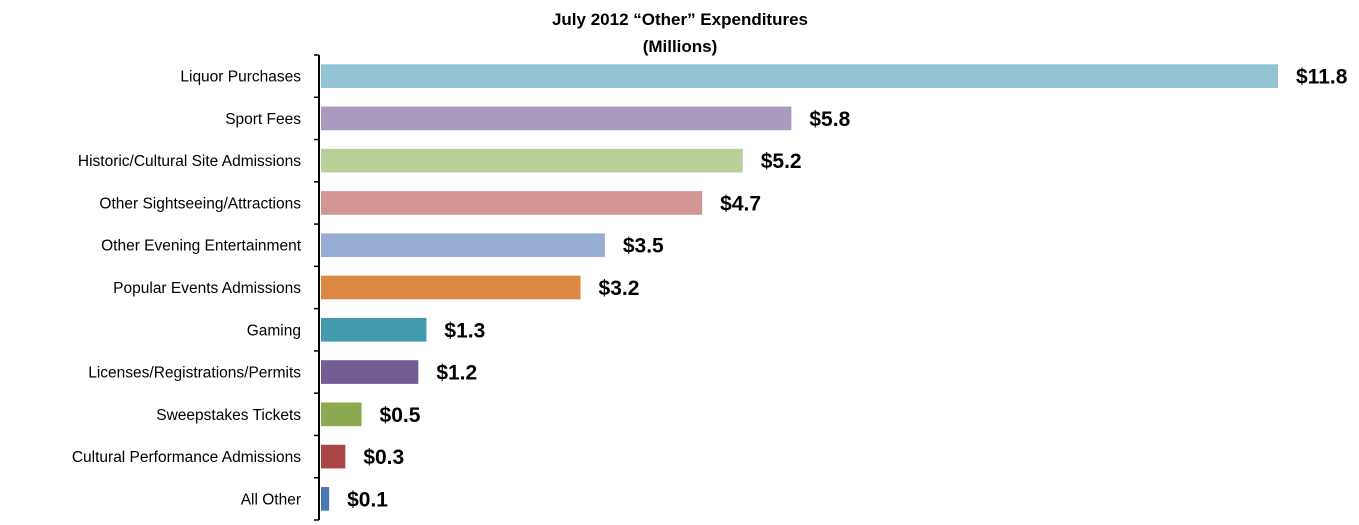 Image resolution: width=1359 pixels, height=525 pixels. What do you see at coordinates (781, 161) in the screenshot?
I see `data-label: $5.2` at bounding box center [781, 161].